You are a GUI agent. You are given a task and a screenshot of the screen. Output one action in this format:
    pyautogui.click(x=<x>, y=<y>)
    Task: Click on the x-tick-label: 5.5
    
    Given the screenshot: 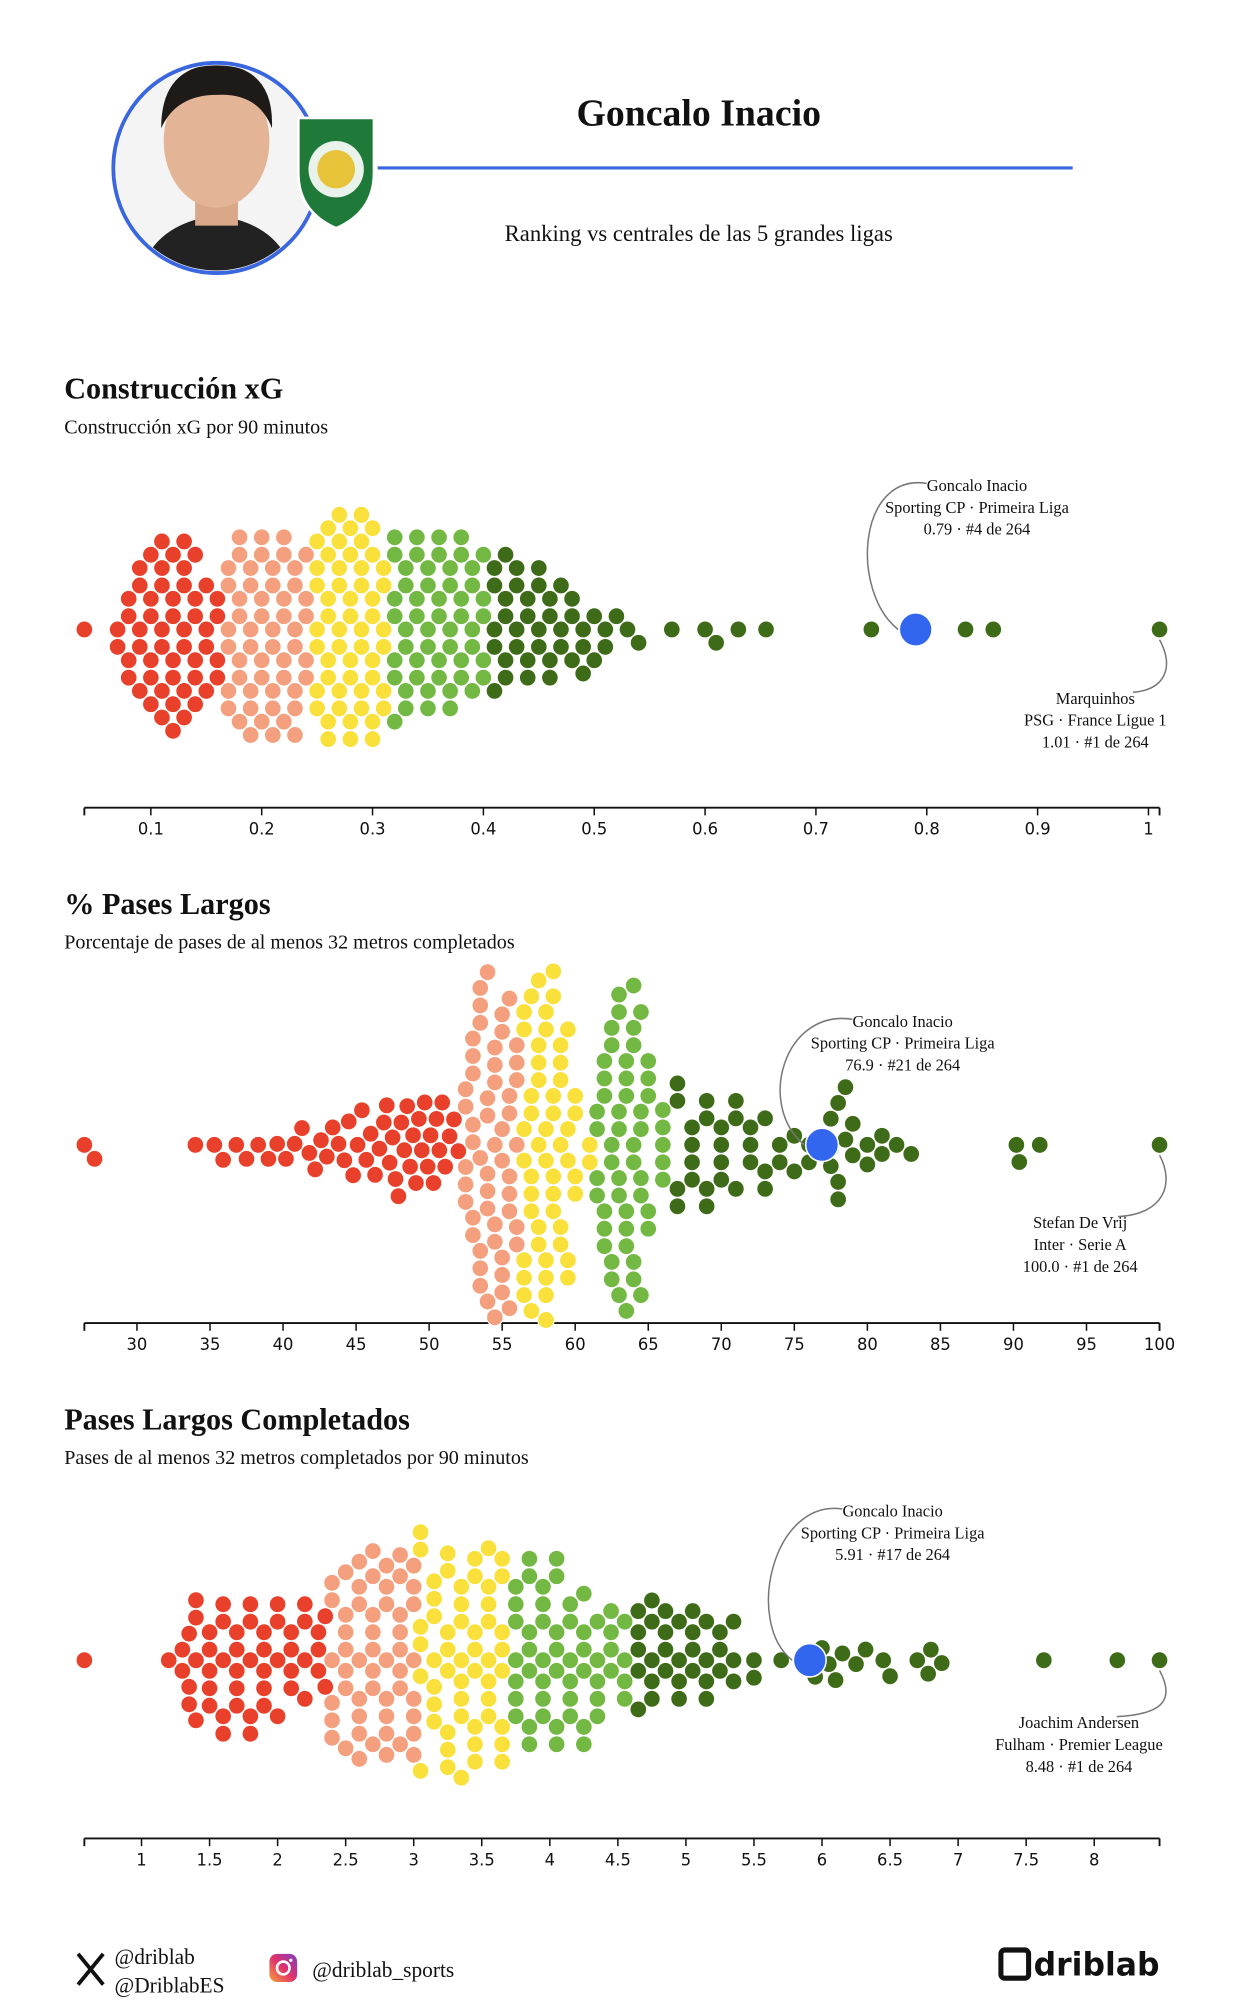 What is the action you would take?
    pyautogui.click(x=754, y=1859)
    